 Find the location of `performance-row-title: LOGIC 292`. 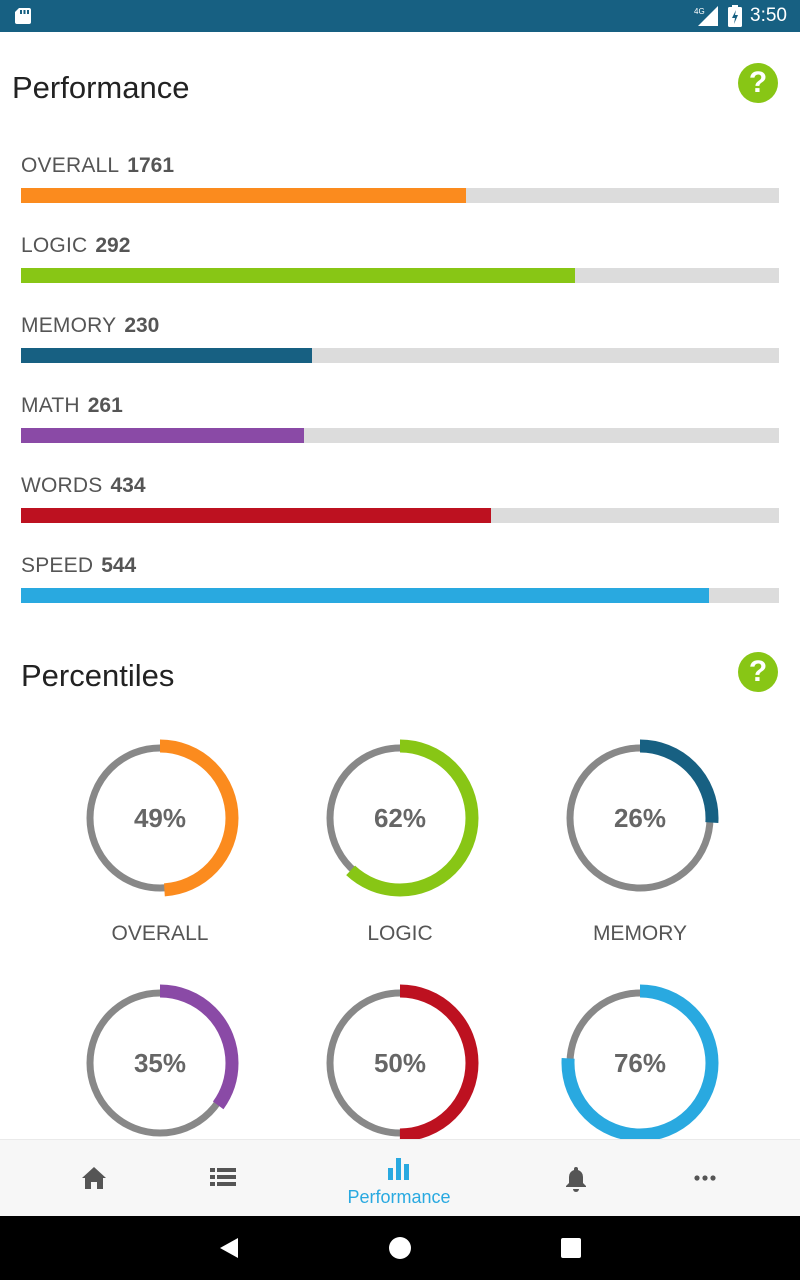

performance-row-title: LOGIC 292 is located at coordinates (75, 246).